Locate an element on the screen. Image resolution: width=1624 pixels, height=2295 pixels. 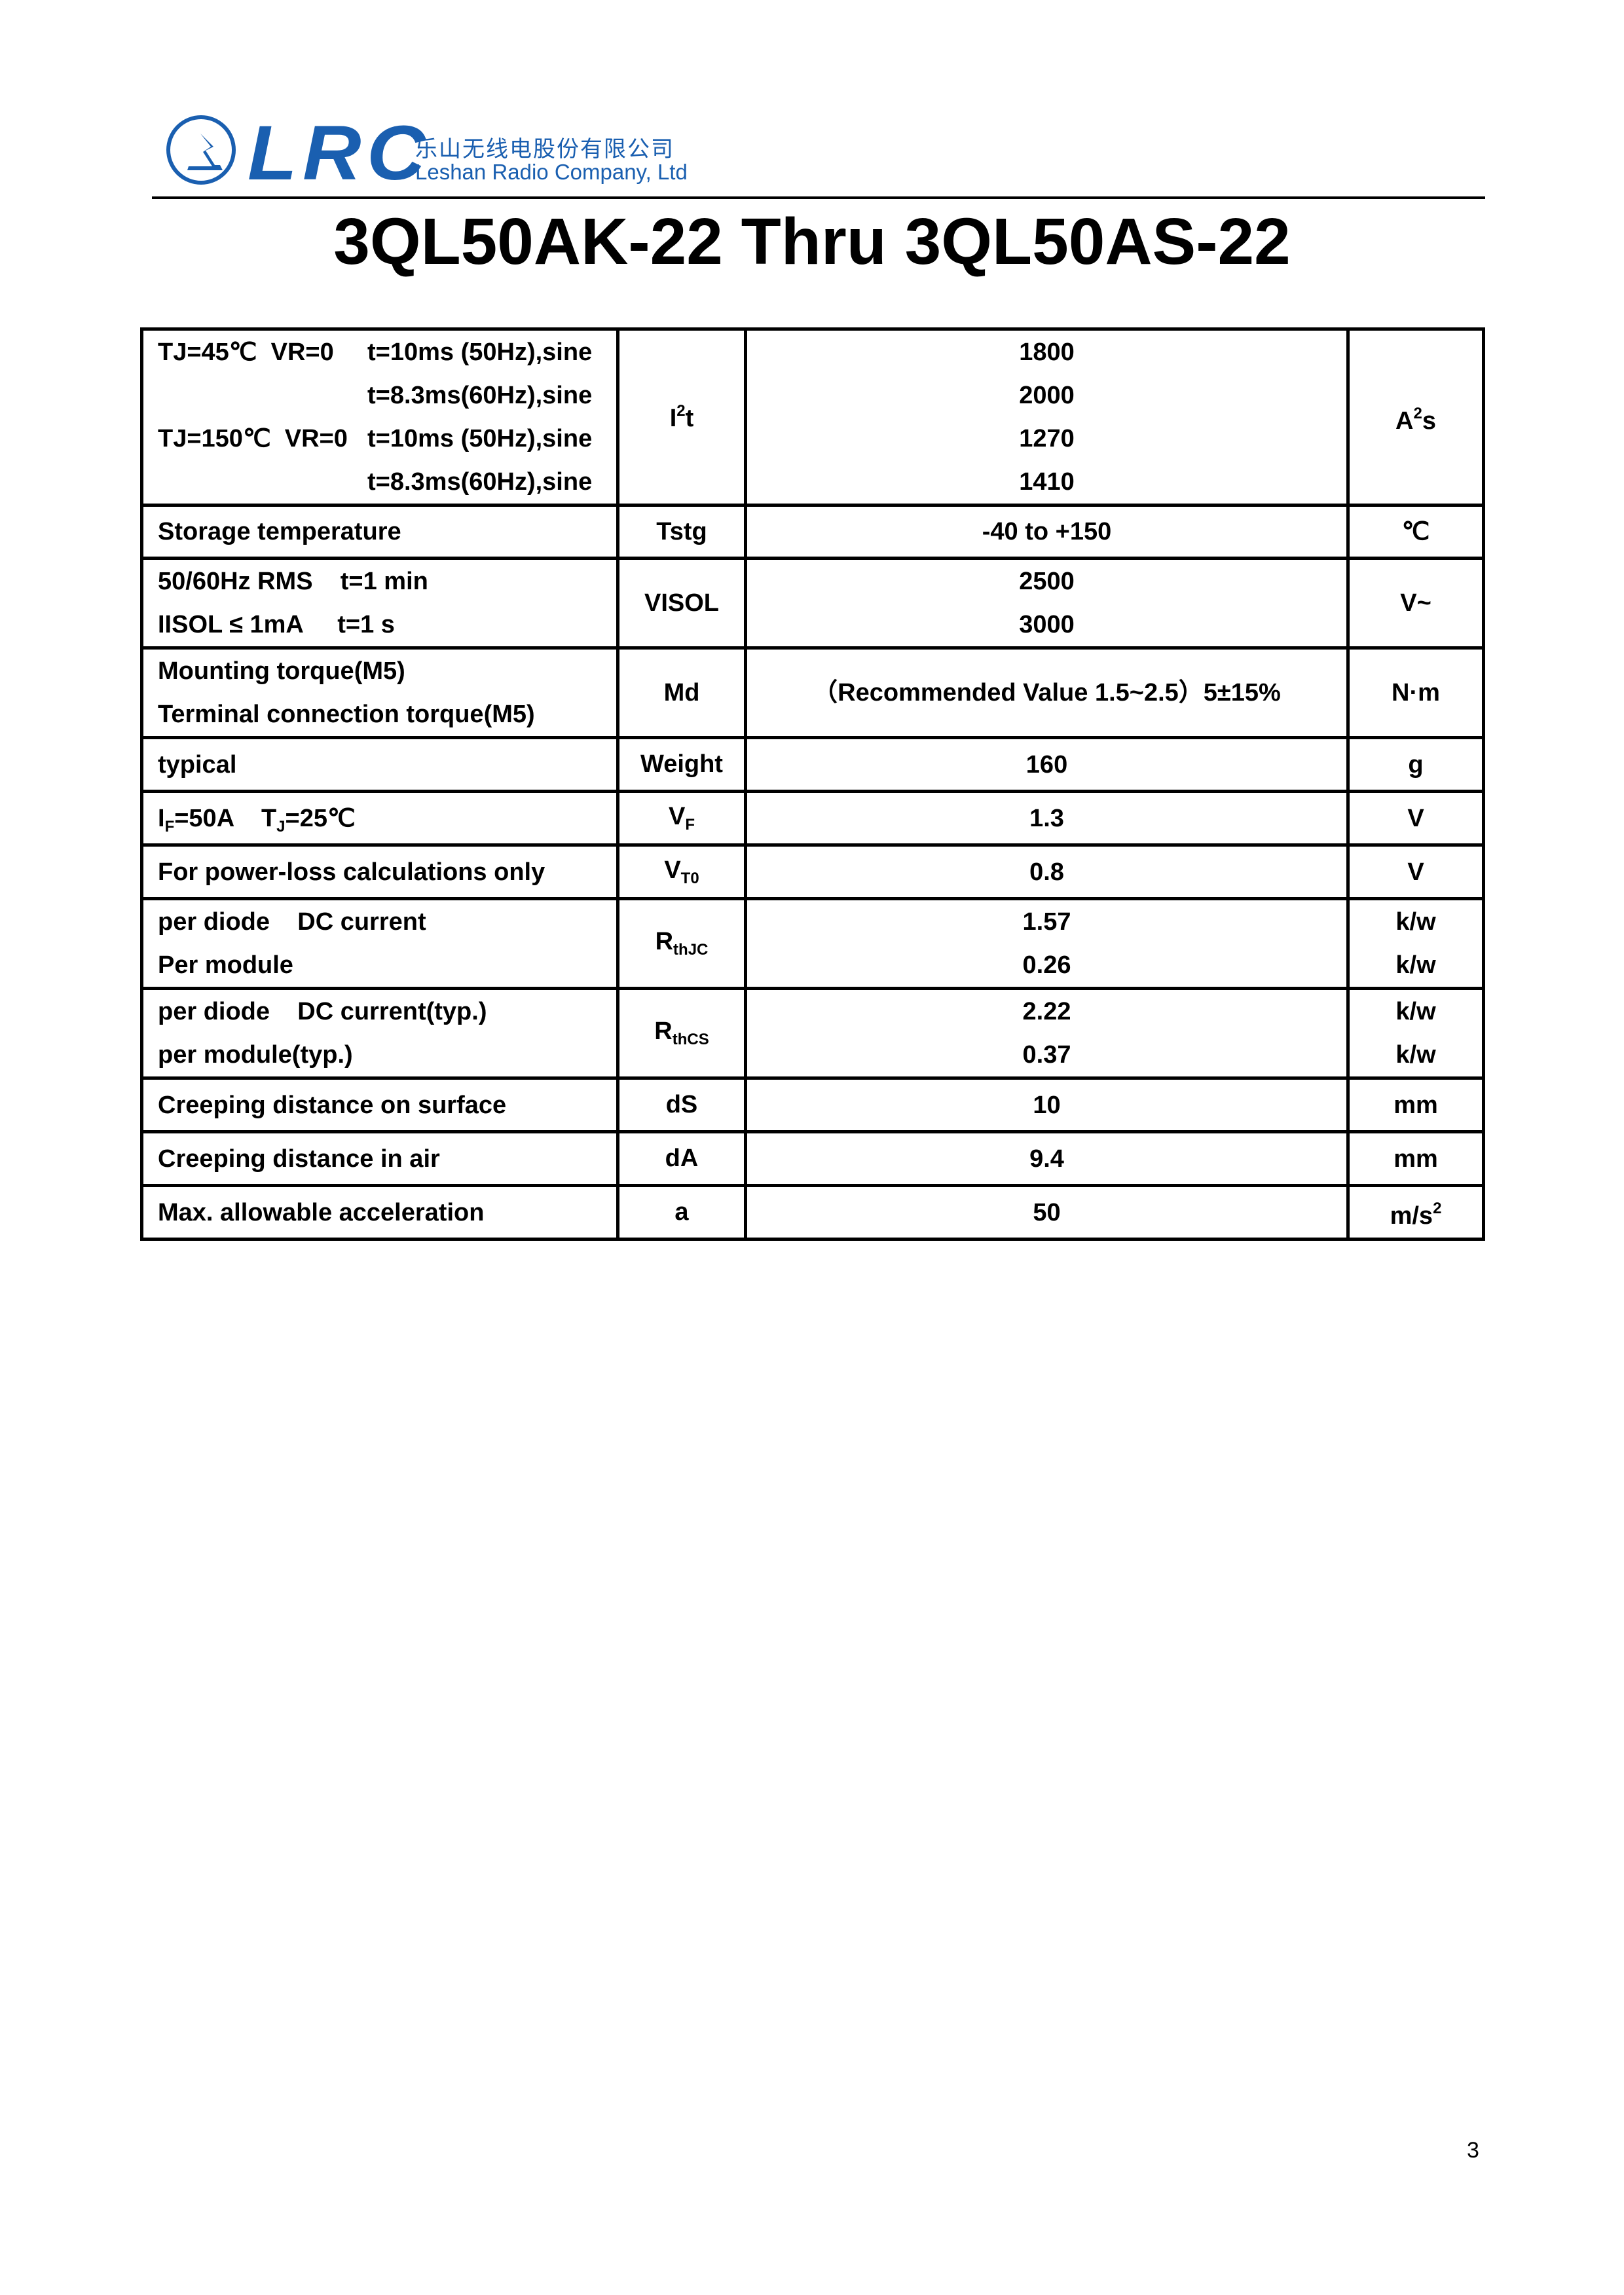
table-row: For power-loss calculations only VT0 0.8 V is located at coordinates (812, 871).